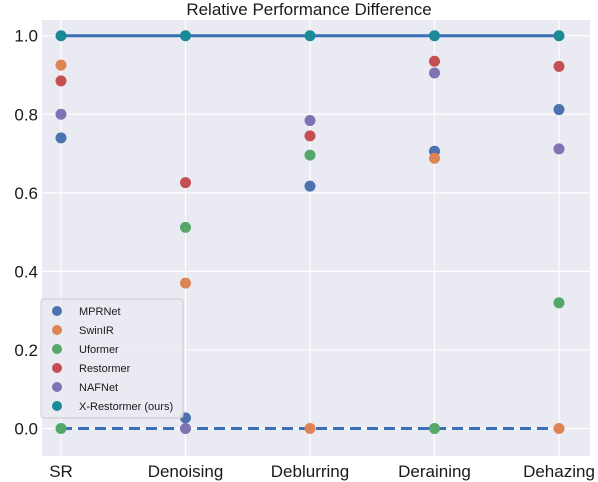  I want to click on point-nafnet-dehazing, so click(559, 149).